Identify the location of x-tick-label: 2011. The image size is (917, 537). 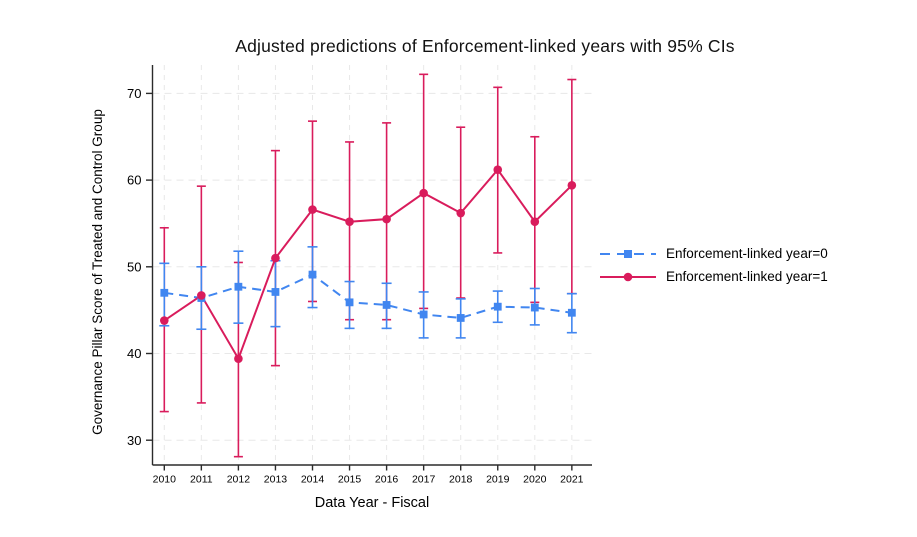
(201, 480).